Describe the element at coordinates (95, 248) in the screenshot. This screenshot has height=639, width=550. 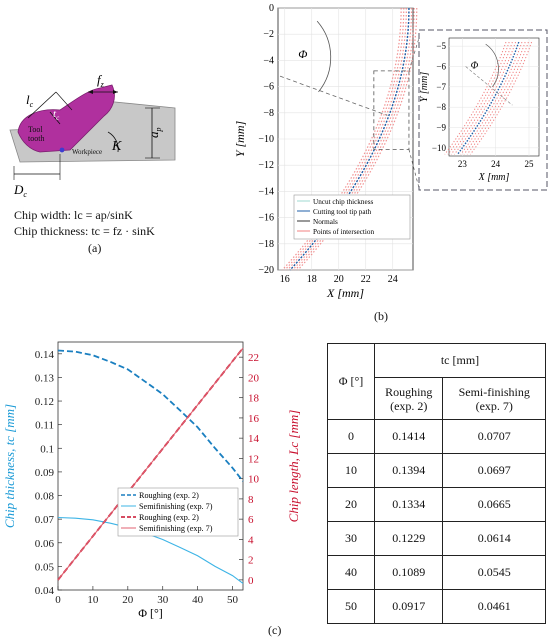
I see `panel-a-label: (a)` at that location.